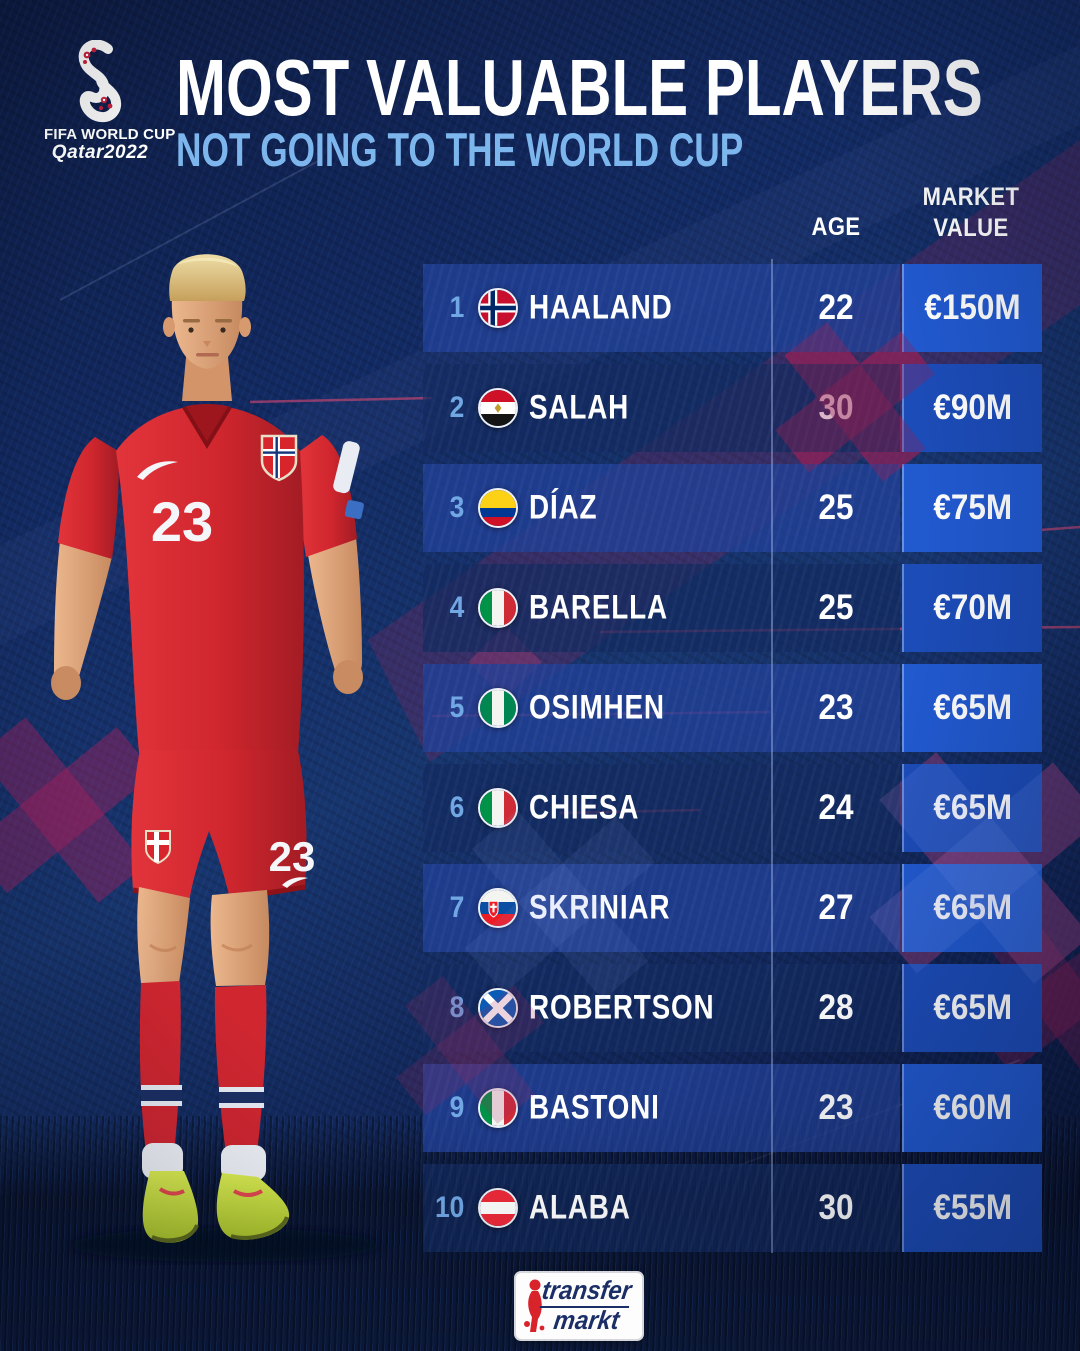 The height and width of the screenshot is (1351, 1080). What do you see at coordinates (598, 607) in the screenshot?
I see `player-name: BARELLA` at bounding box center [598, 607].